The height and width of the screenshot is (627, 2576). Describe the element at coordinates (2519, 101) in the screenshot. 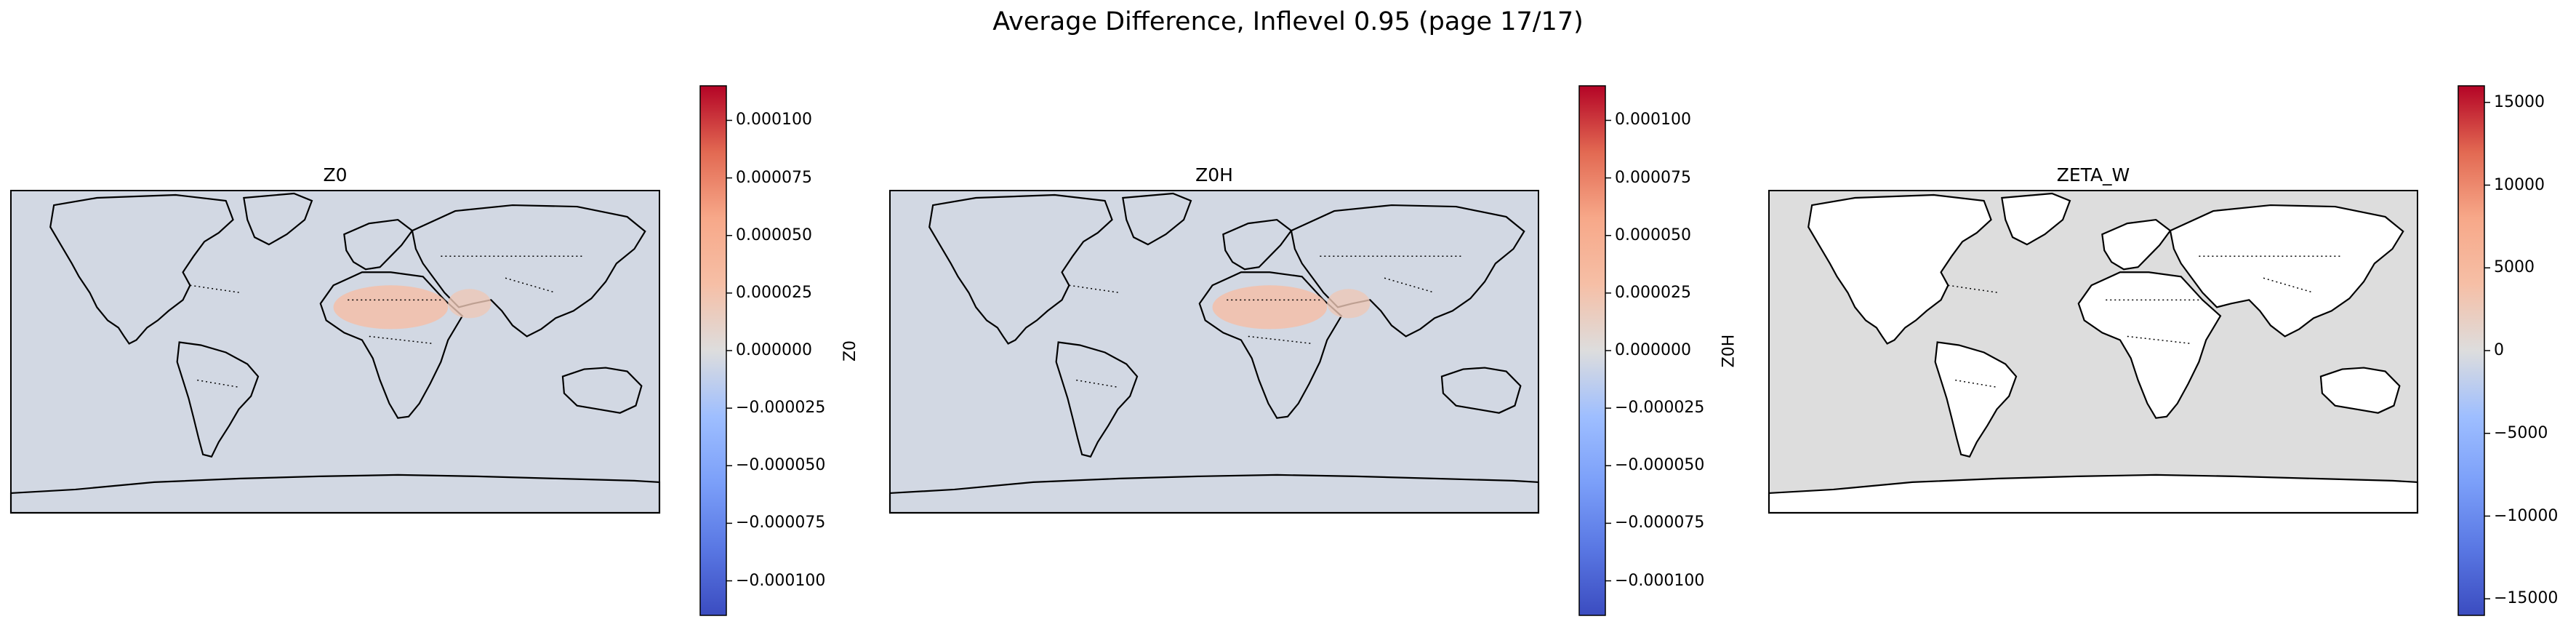

I see `colorbar-tick-label: 15000` at that location.